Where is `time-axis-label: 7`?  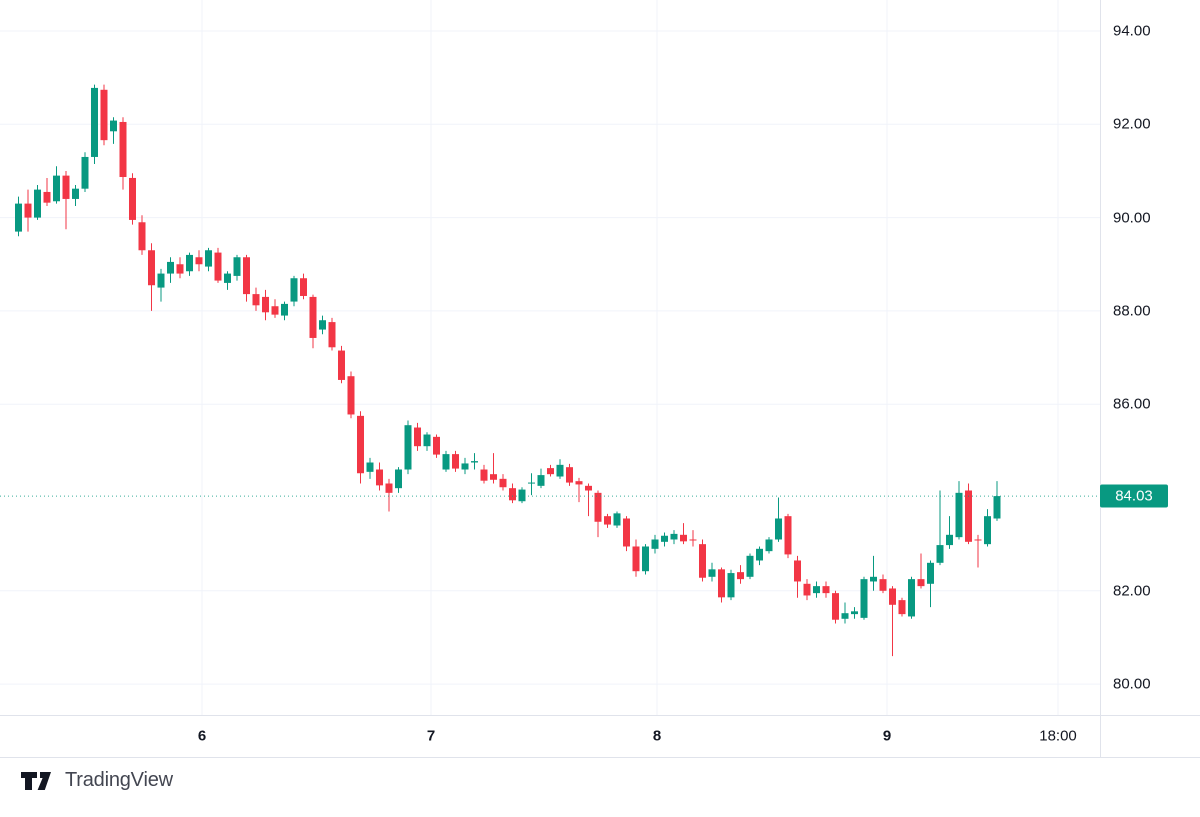 time-axis-label: 7 is located at coordinates (431, 736).